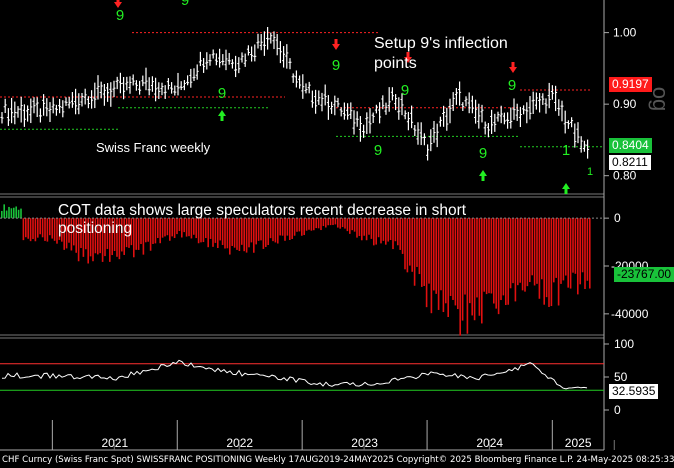  I want to click on oscillator-y-tick-label: 0, so click(617, 410).